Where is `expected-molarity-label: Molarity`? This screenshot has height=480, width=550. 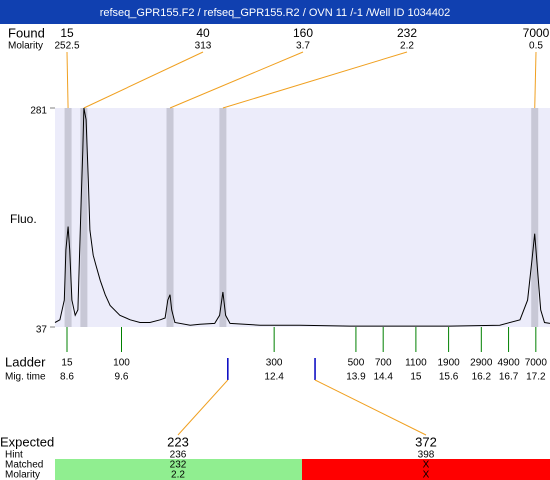 expected-molarity-label: Molarity is located at coordinates (22, 475).